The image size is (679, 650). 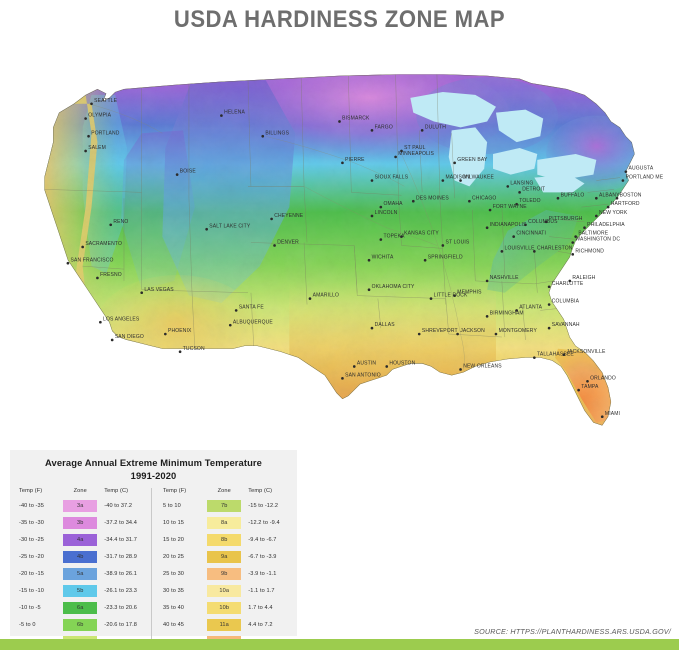 I want to click on col-header-temp-c: Temp (C), so click(x=116, y=491).